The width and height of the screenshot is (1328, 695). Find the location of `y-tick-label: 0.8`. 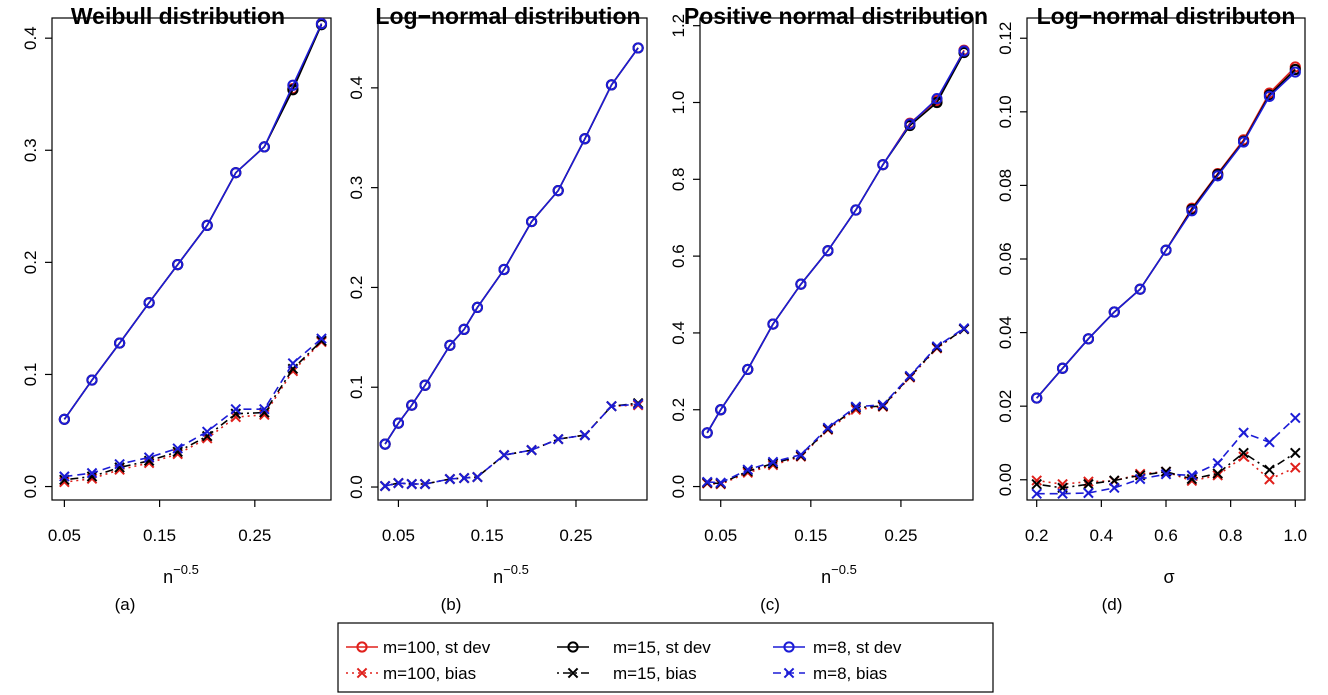

y-tick-label: 0.8 is located at coordinates (678, 179).